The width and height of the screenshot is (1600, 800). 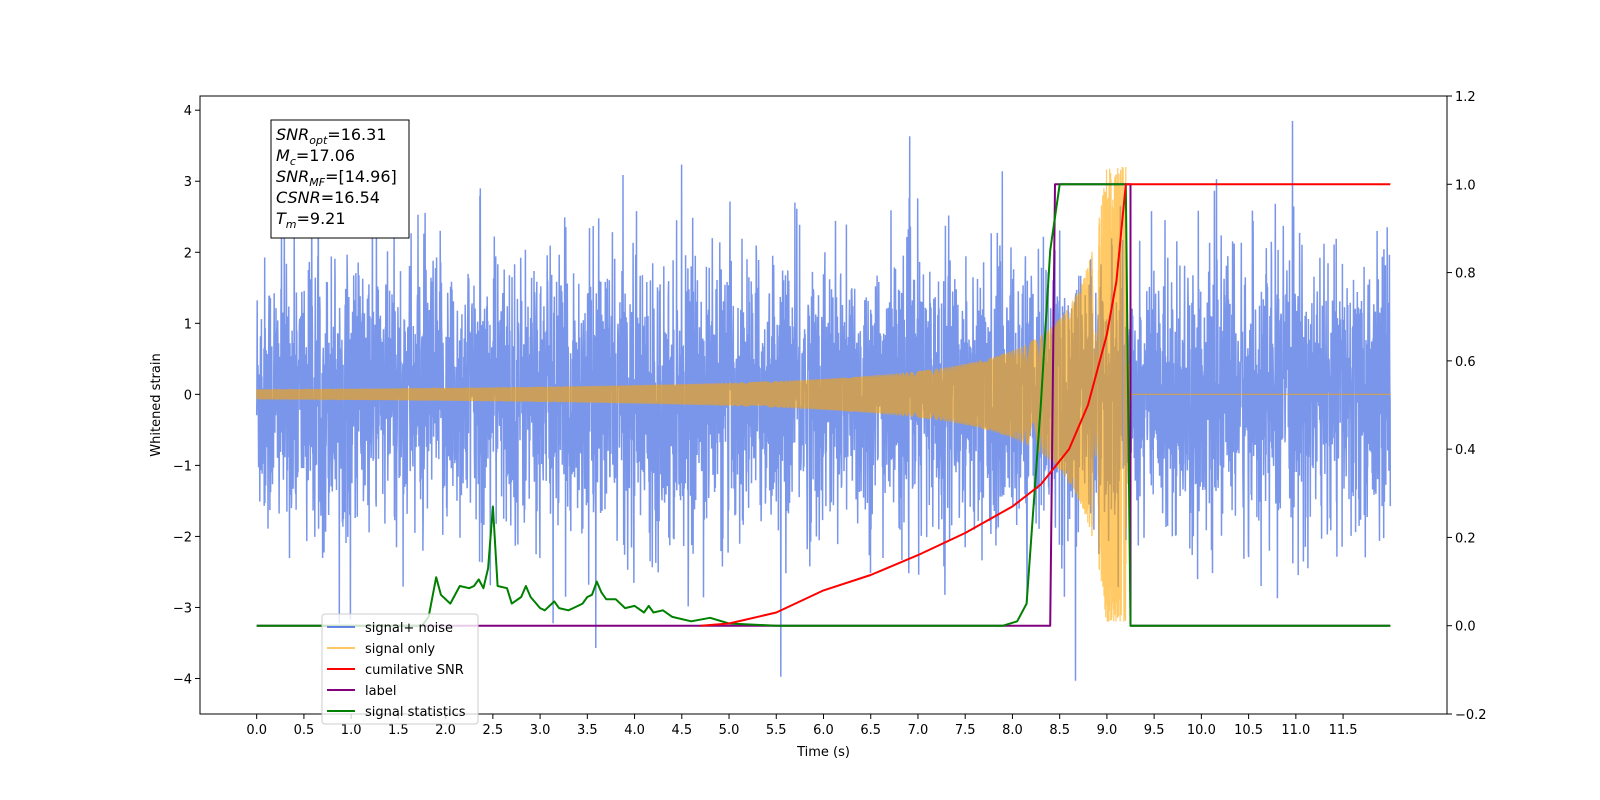 What do you see at coordinates (1465, 185) in the screenshot?
I see `y-right-tick-label: 1.0` at bounding box center [1465, 185].